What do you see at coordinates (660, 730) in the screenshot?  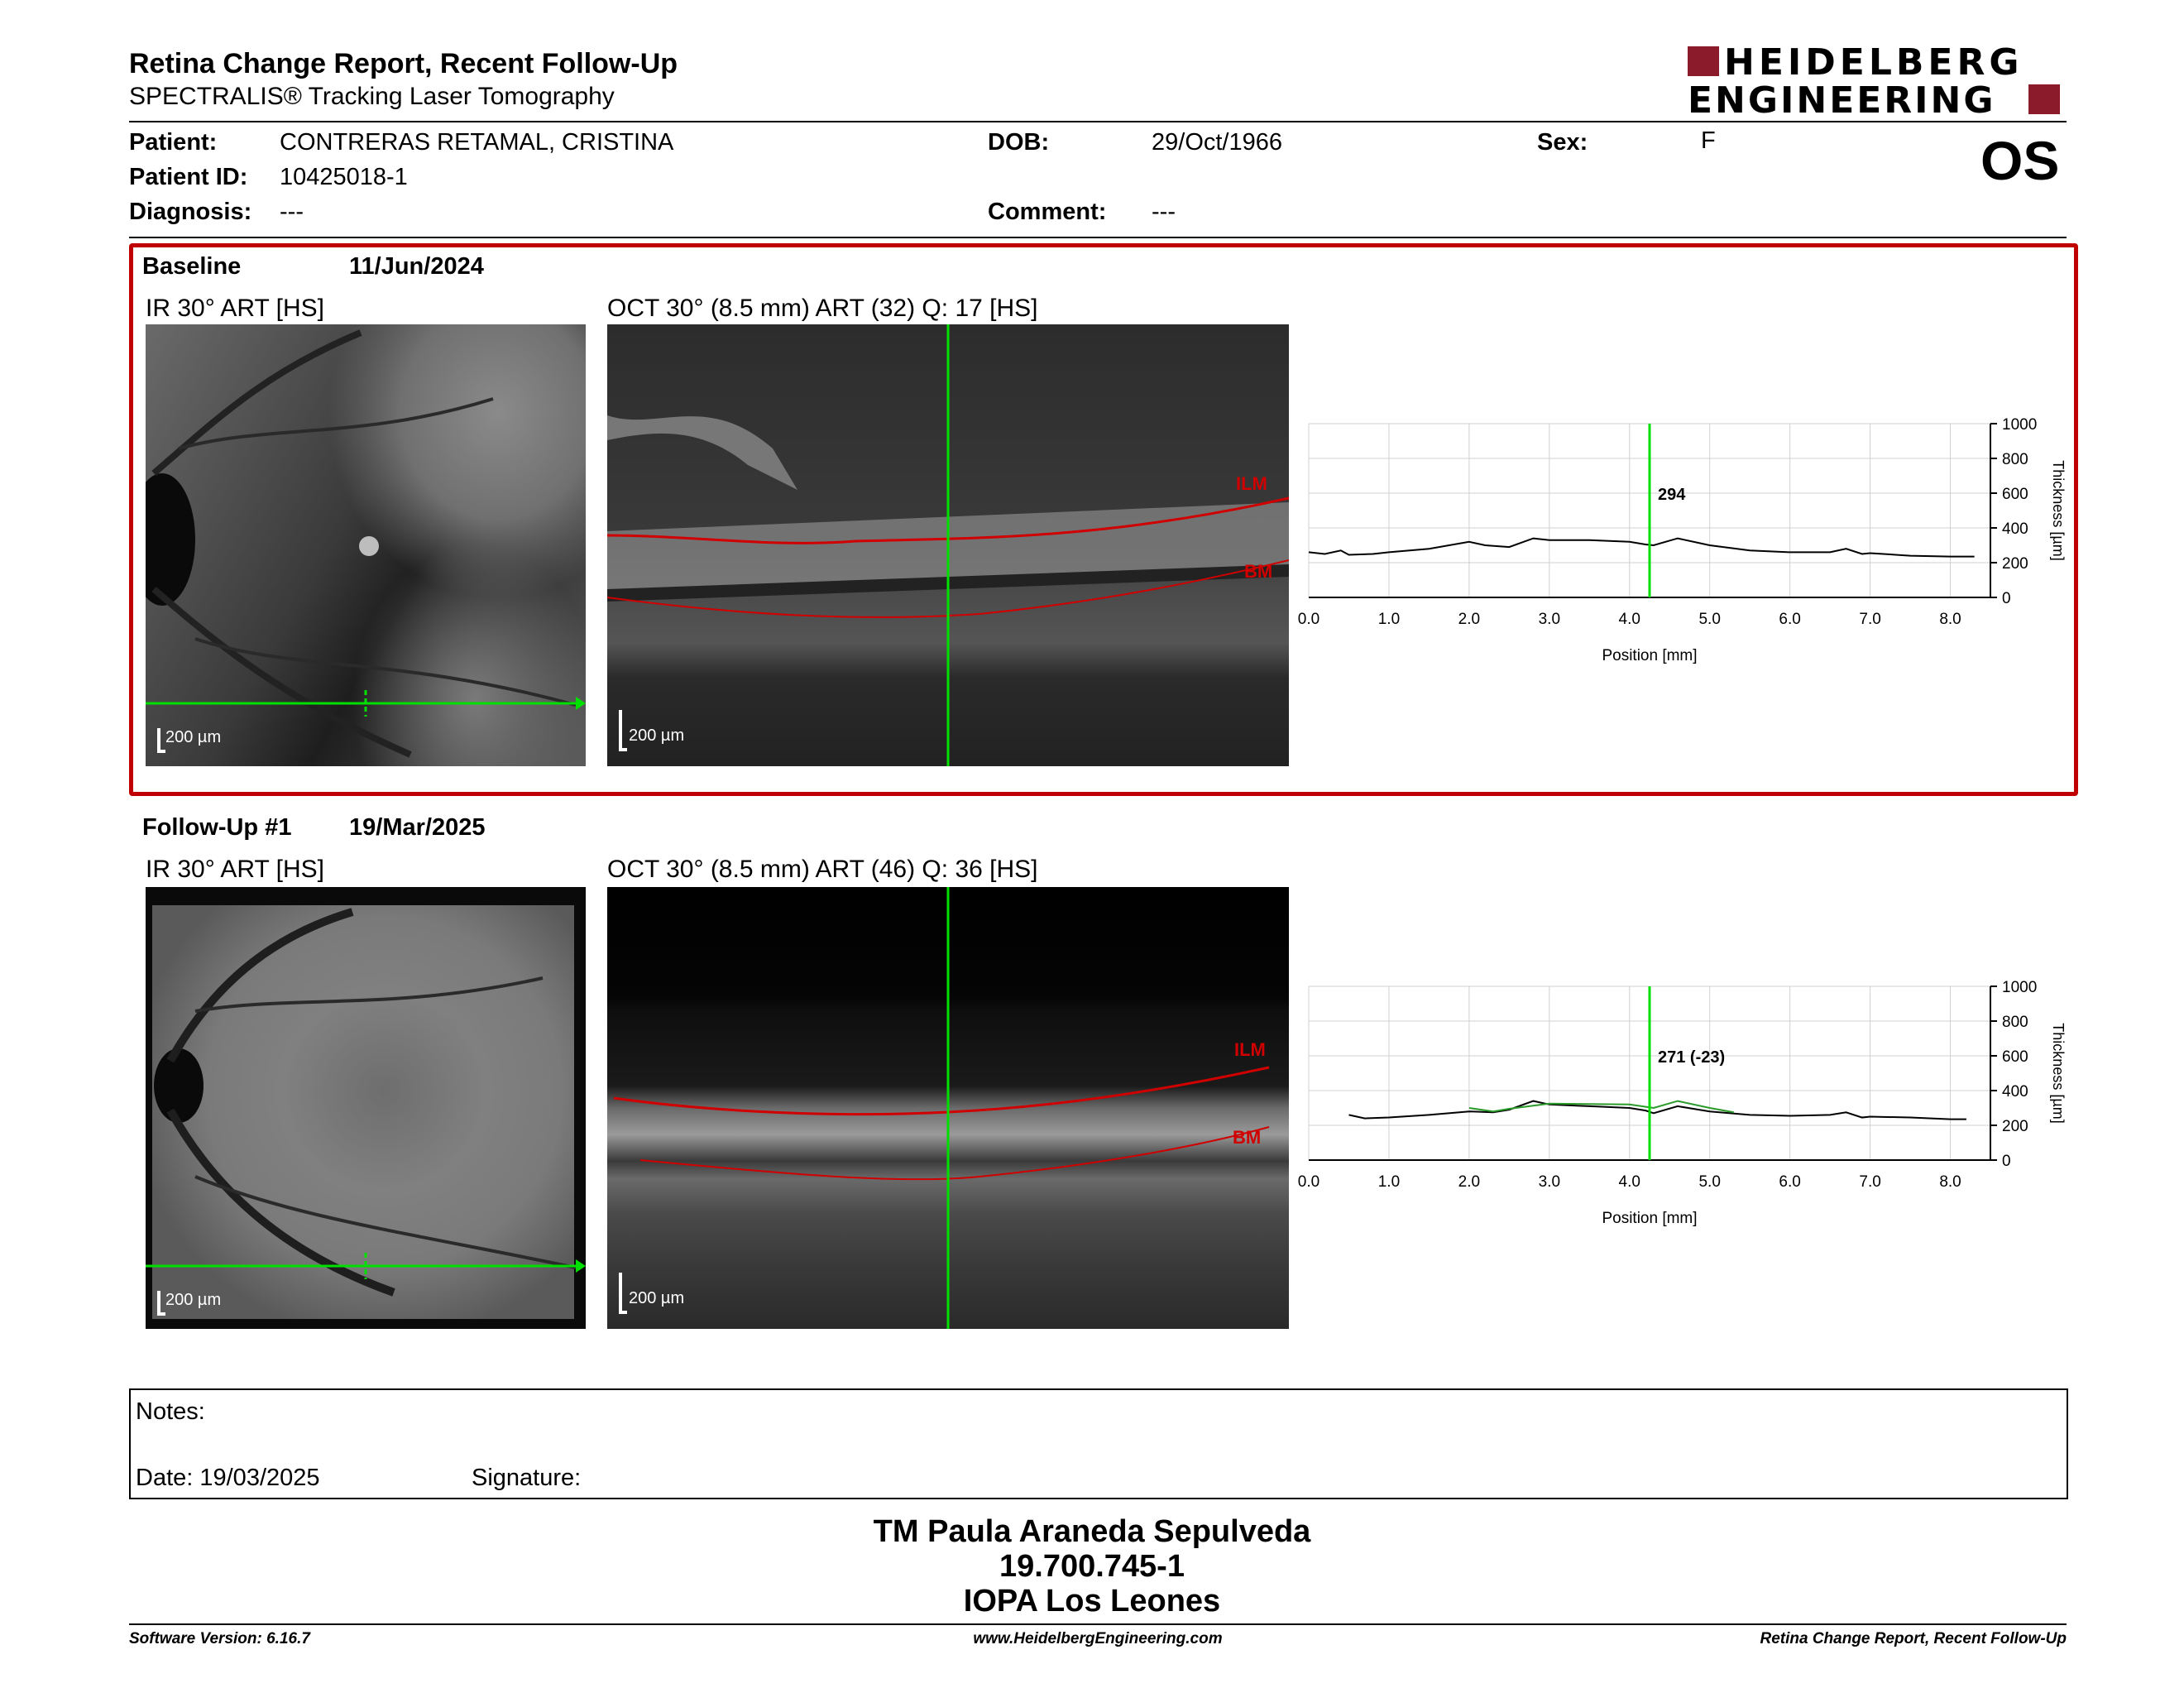 I see `baseline-oct-scalebar: 200 µm` at bounding box center [660, 730].